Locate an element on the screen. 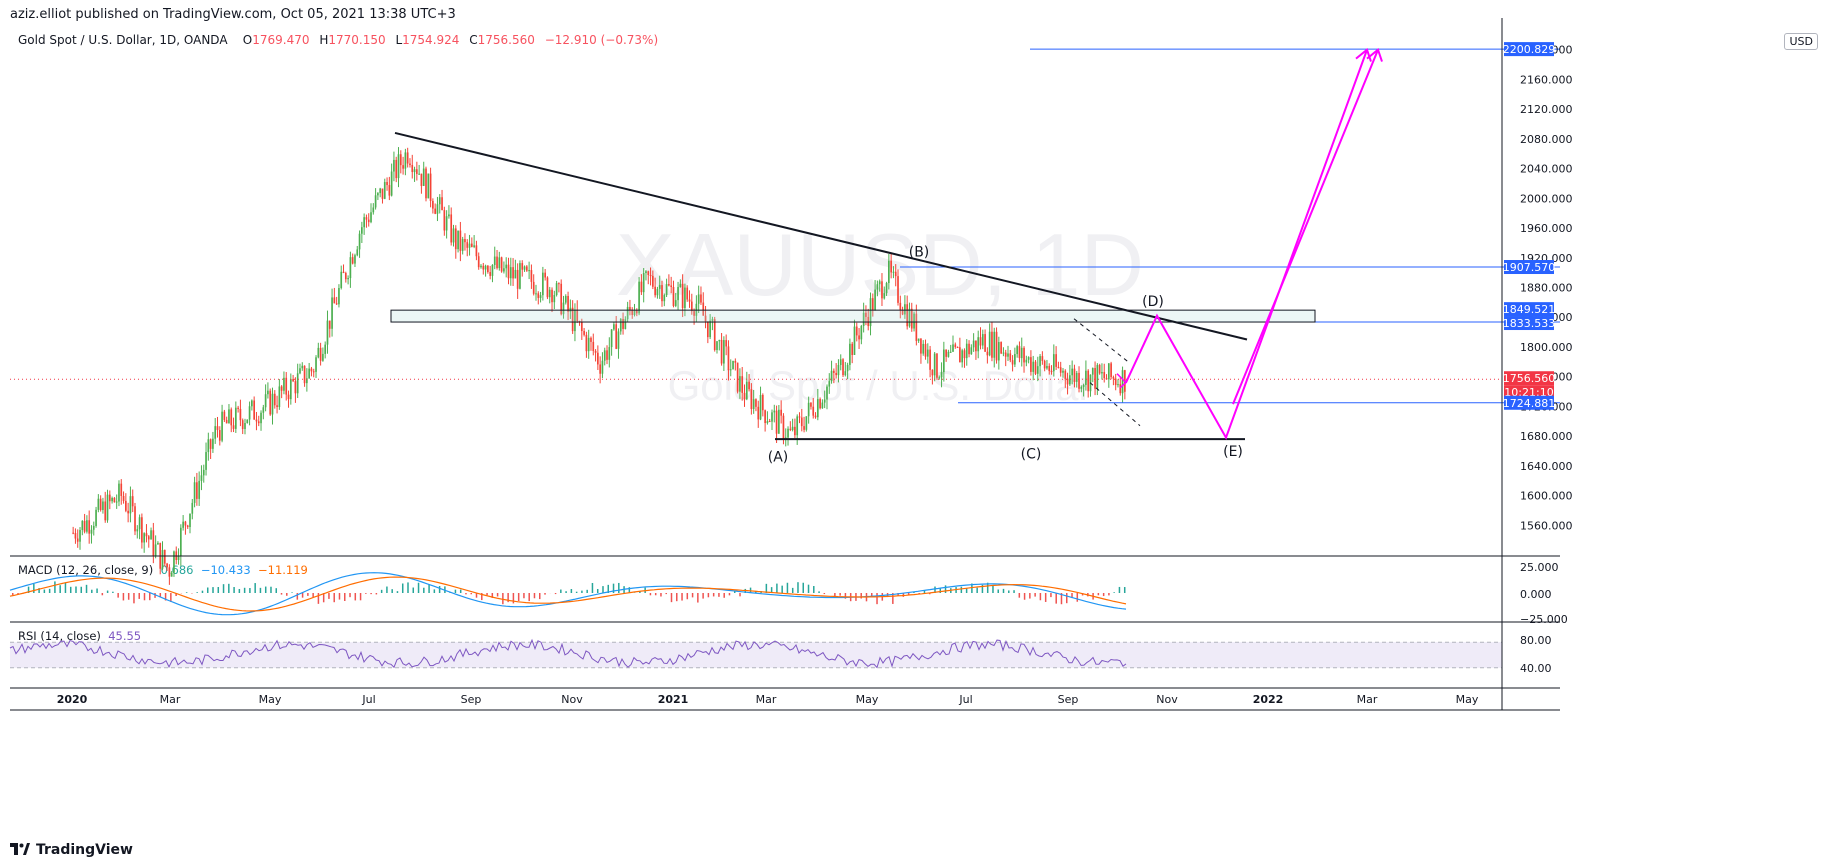  time-tick-label: Jul is located at coordinates (965, 699).